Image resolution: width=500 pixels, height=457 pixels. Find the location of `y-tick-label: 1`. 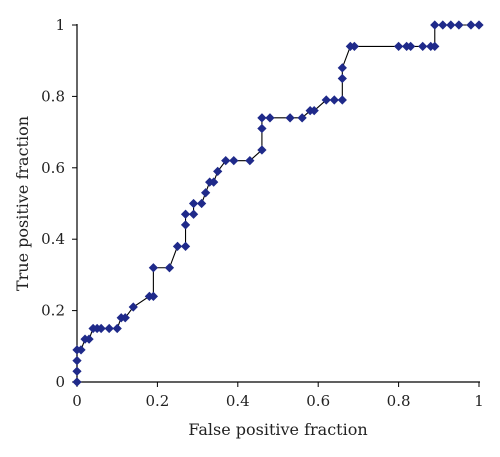

y-tick-label: 1 is located at coordinates (60, 25).